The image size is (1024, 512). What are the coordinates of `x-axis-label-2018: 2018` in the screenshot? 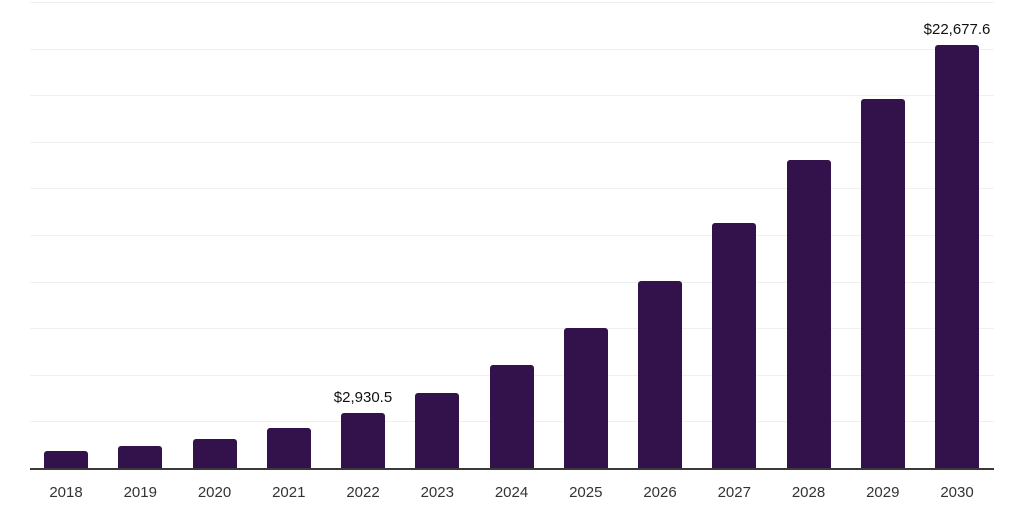 It's located at (66, 492).